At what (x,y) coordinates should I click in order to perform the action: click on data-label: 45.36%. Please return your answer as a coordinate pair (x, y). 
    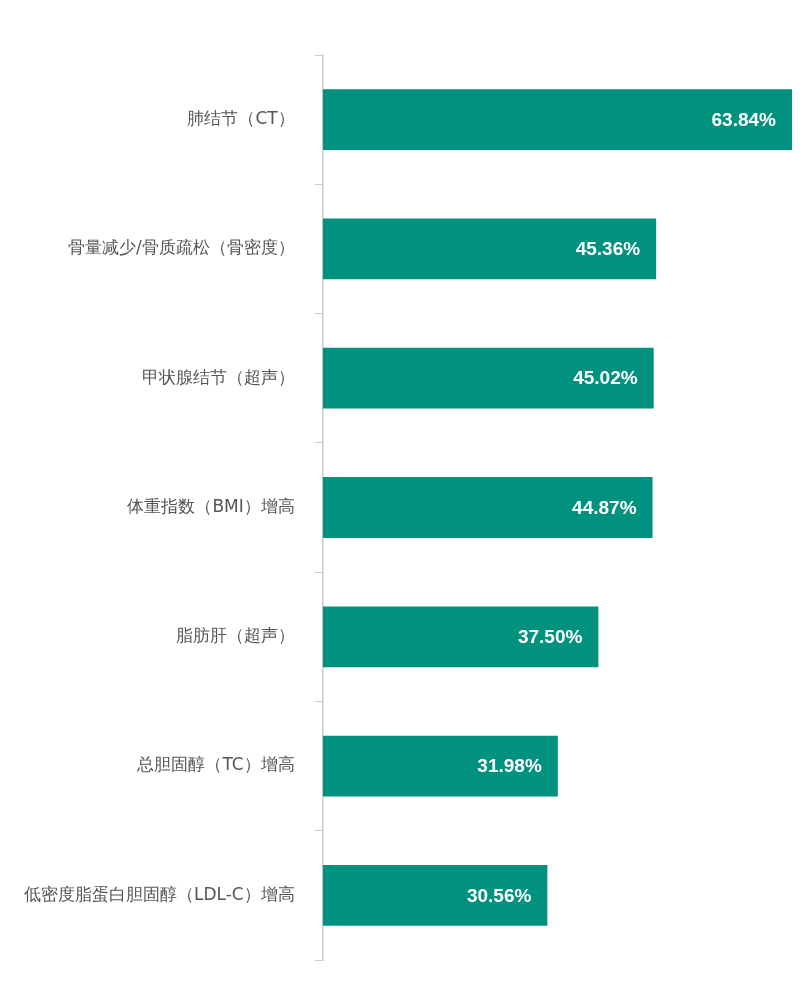
    Looking at the image, I should click on (608, 249).